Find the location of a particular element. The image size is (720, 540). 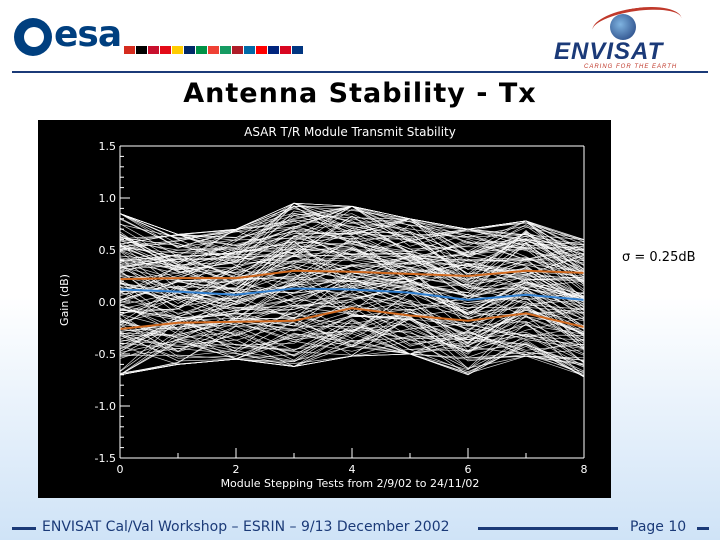

envisat-logo-text: ENVISAT is located at coordinates (609, 51).